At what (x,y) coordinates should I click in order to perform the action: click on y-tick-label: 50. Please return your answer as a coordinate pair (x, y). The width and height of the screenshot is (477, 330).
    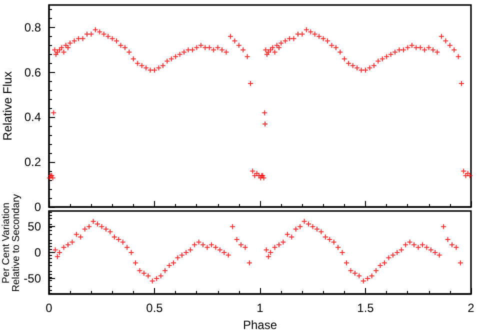
    Looking at the image, I should click on (35, 227).